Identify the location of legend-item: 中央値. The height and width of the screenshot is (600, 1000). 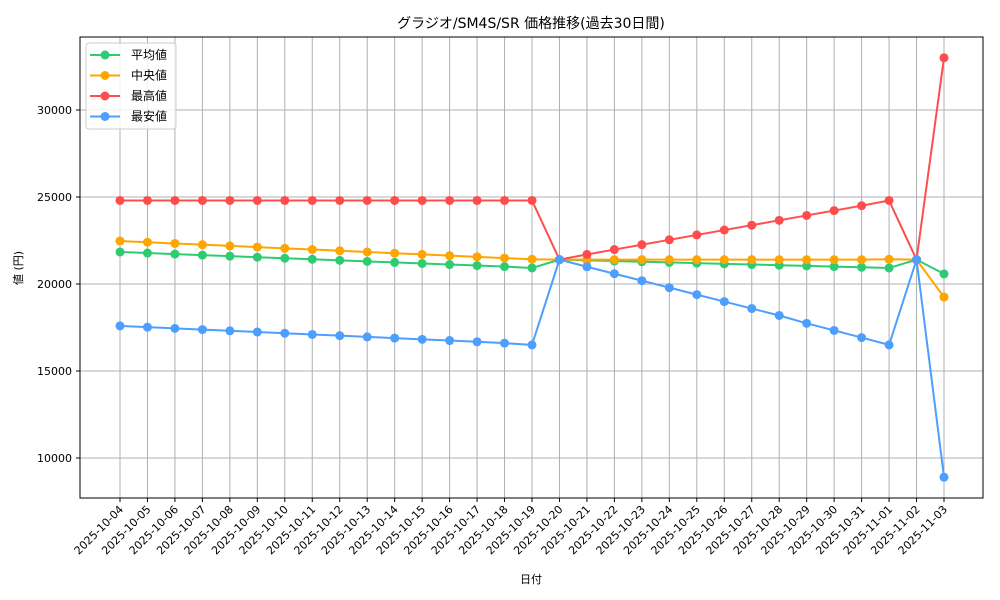
(128, 75).